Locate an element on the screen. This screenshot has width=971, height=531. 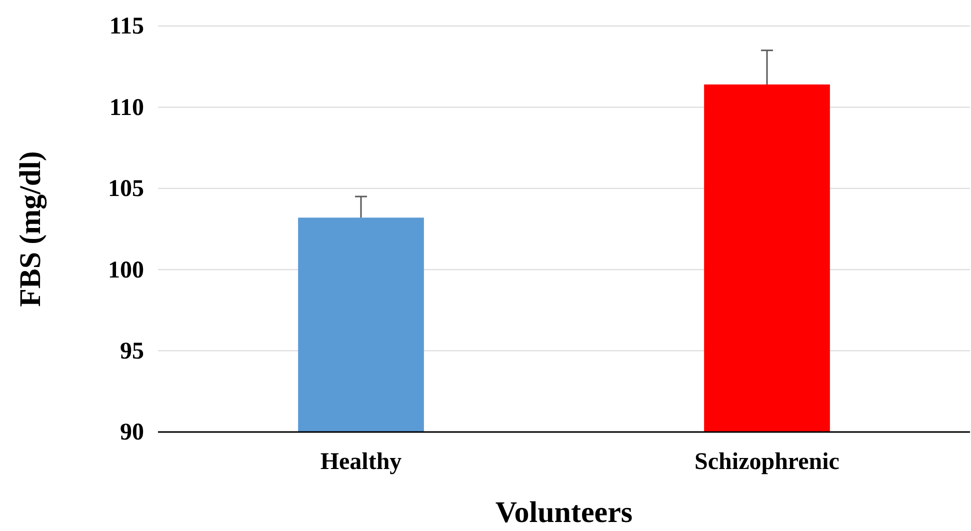
y-tick-label: 95 is located at coordinates (132, 351).